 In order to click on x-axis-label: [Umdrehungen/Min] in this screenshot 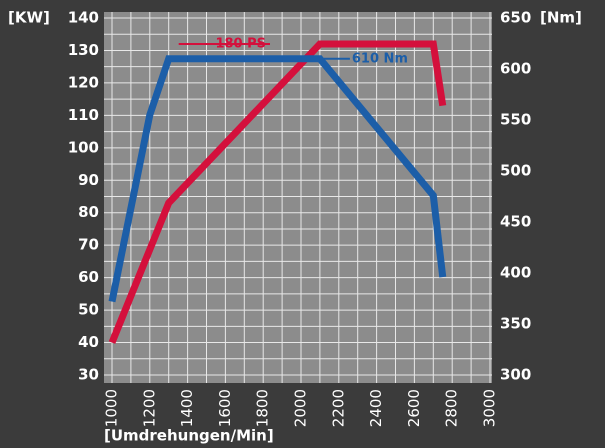, I will do `click(189, 436)`.